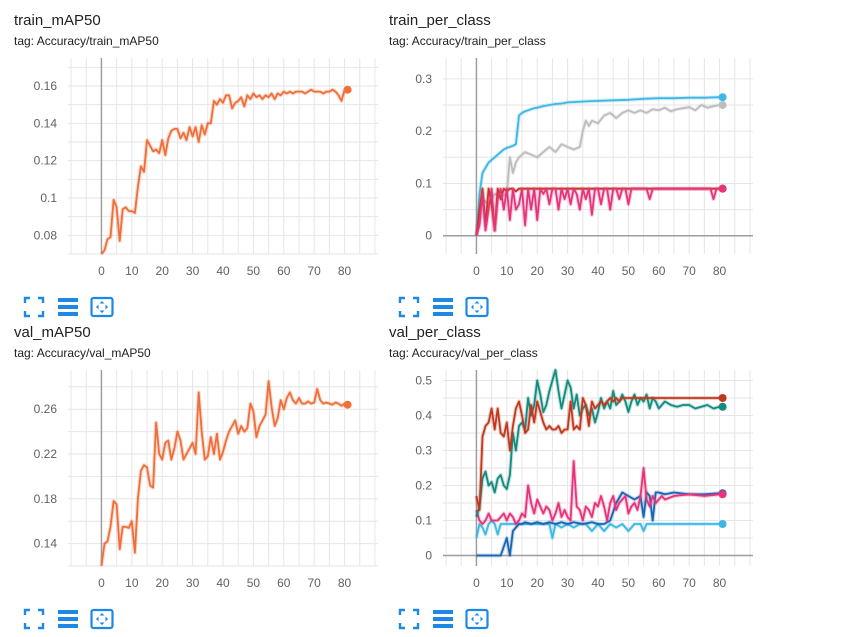  Describe the element at coordinates (46, 409) in the screenshot. I see `y-tick-label: 0.26` at that location.